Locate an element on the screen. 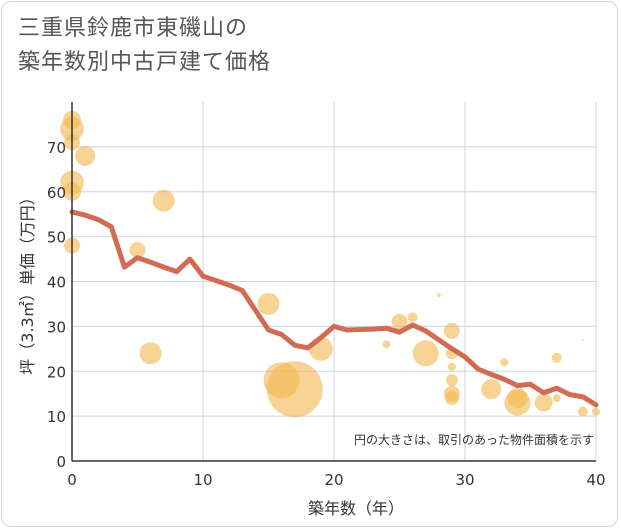  y-tick-20: 20 is located at coordinates (56, 372).